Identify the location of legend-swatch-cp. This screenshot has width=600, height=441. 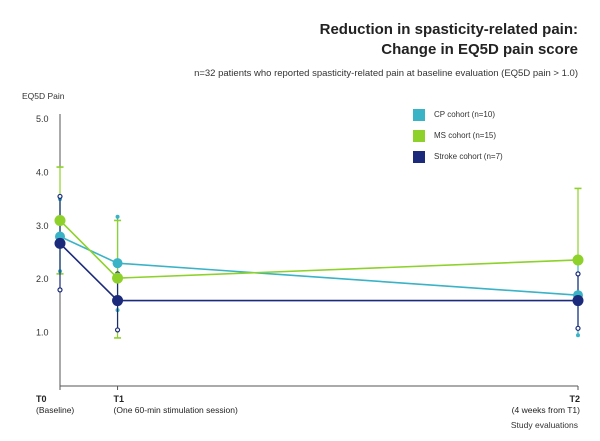
(419, 114).